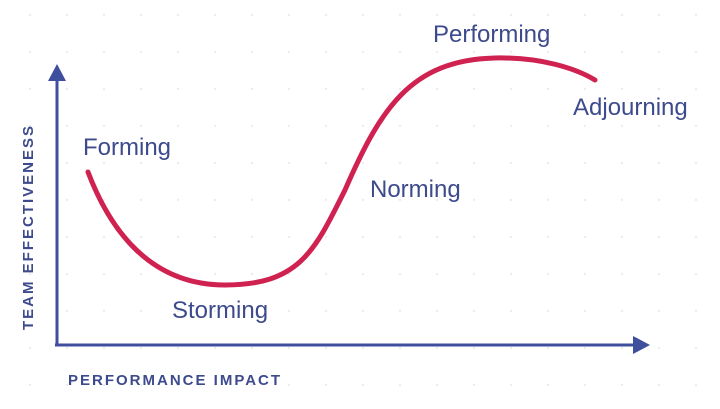 The width and height of the screenshot is (720, 409). Describe the element at coordinates (57, 72) in the screenshot. I see `y-axis-arrow-icon` at that location.